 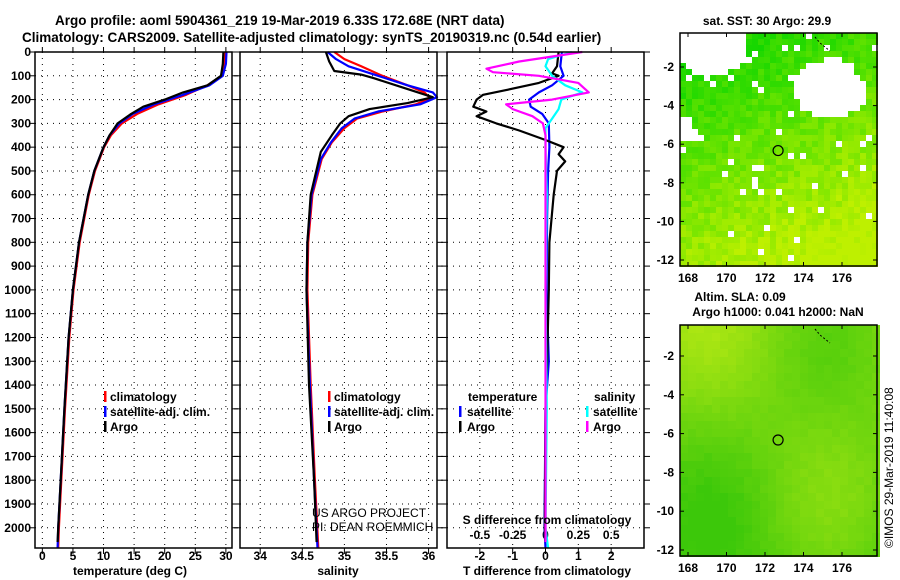 What do you see at coordinates (537, 296) in the screenshot?
I see `series-line-salinity-argo` at bounding box center [537, 296].